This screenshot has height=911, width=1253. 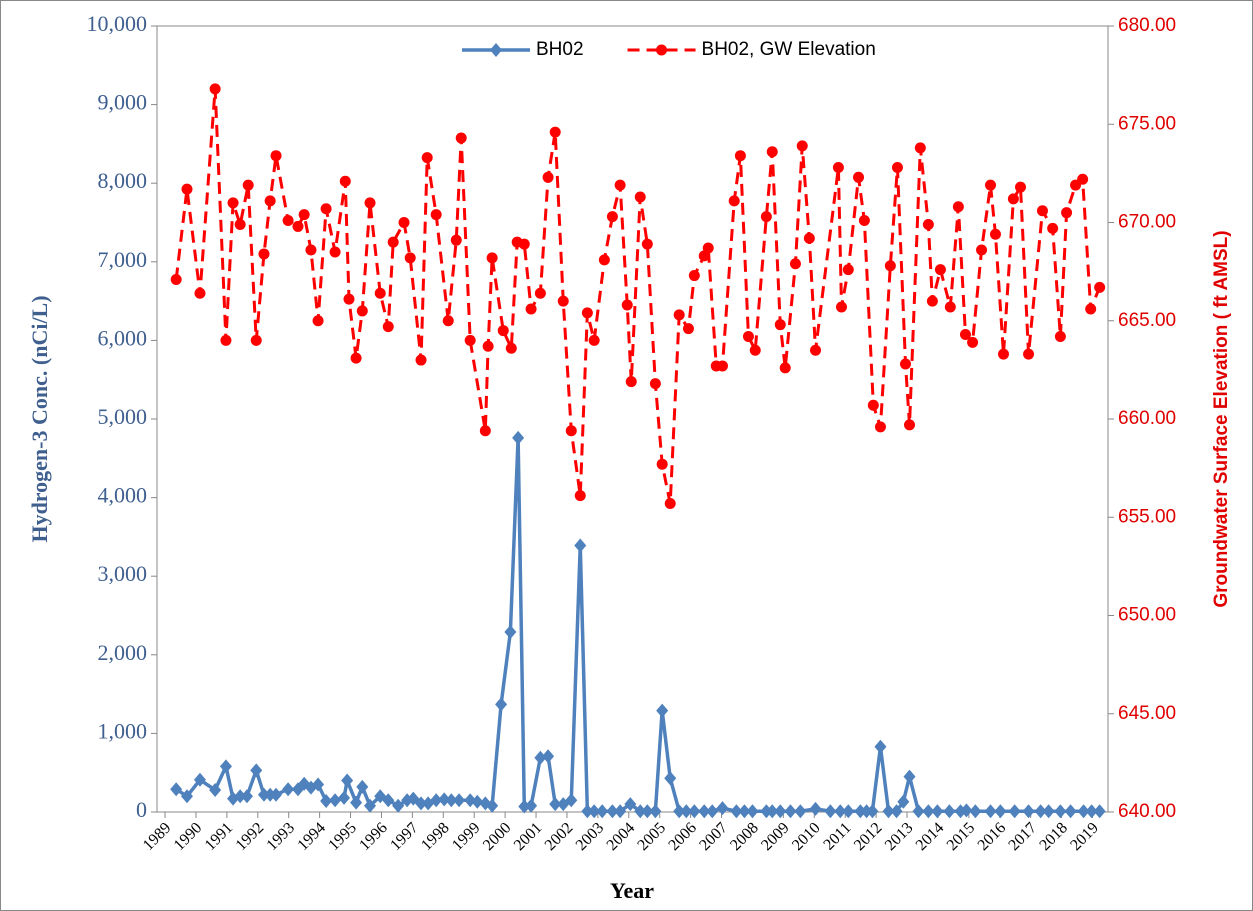 I want to click on y-tick-label: 1,000, so click(x=123, y=730).